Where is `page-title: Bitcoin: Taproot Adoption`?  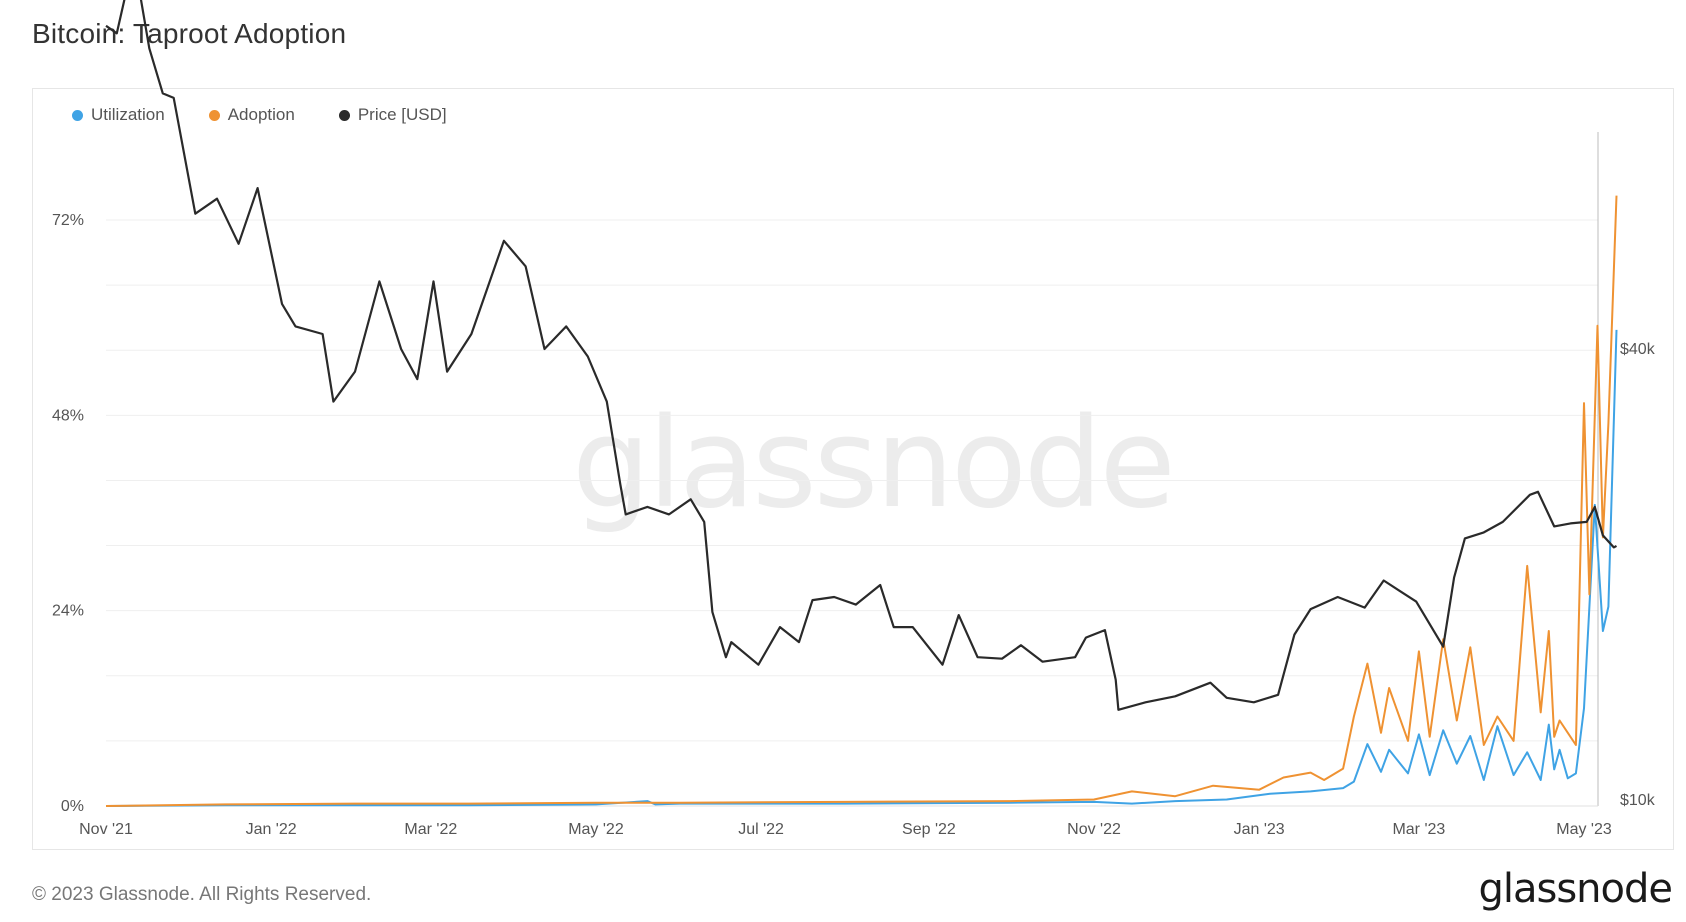
page-title: Bitcoin: Taproot Adoption is located at coordinates (189, 33).